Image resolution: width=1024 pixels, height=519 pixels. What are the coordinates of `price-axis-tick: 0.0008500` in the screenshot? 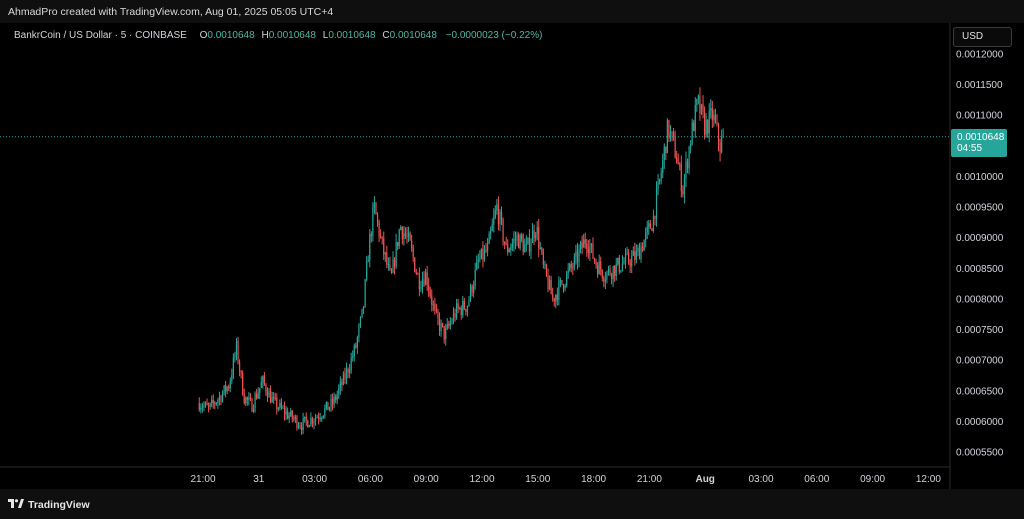 It's located at (980, 269).